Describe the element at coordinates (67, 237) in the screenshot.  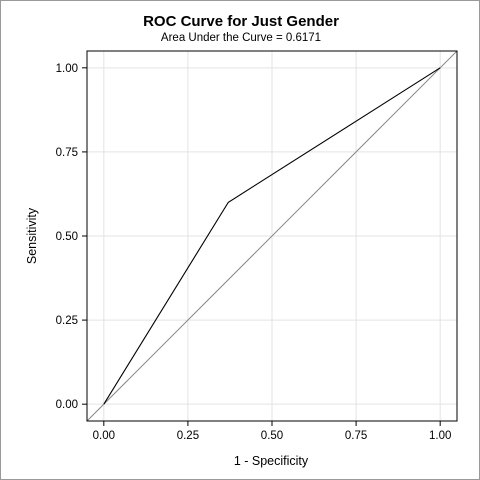
I see `y-tick-label-2: 0.50` at that location.